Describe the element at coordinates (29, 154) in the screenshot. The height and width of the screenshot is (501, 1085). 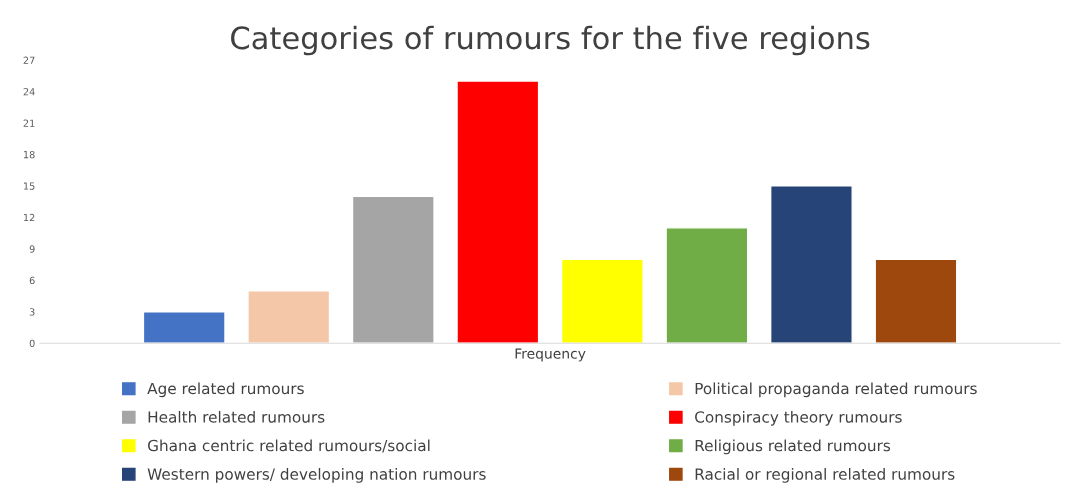
I see `y-tick-label: 18` at that location.